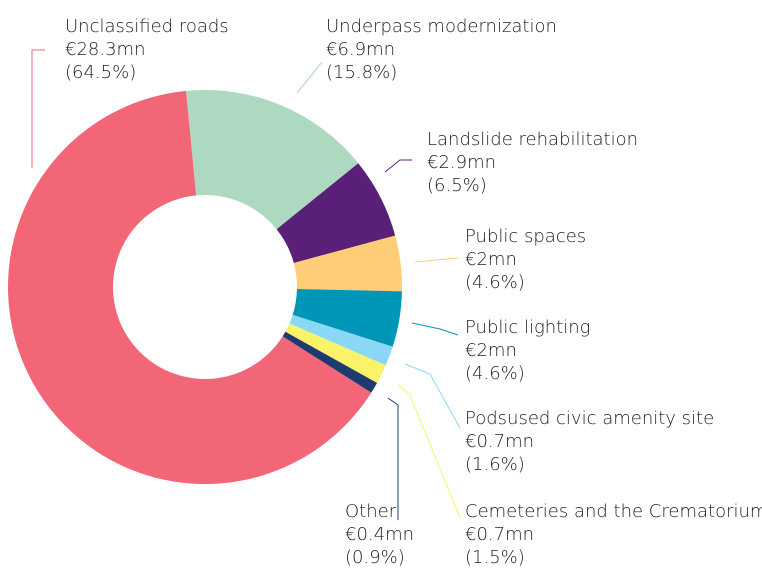 This screenshot has height=569, width=762. Describe the element at coordinates (360, 49) in the screenshot. I see `value-label: €6.9mn` at that location.